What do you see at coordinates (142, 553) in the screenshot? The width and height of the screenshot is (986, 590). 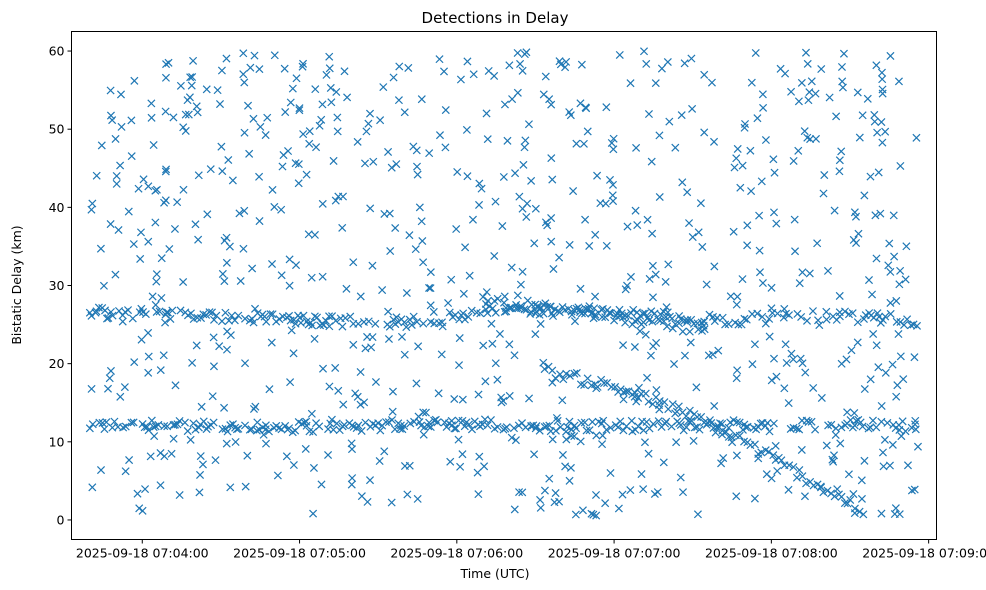 I see `x-tick-label: 2025-09-18 07:04:00` at bounding box center [142, 553].